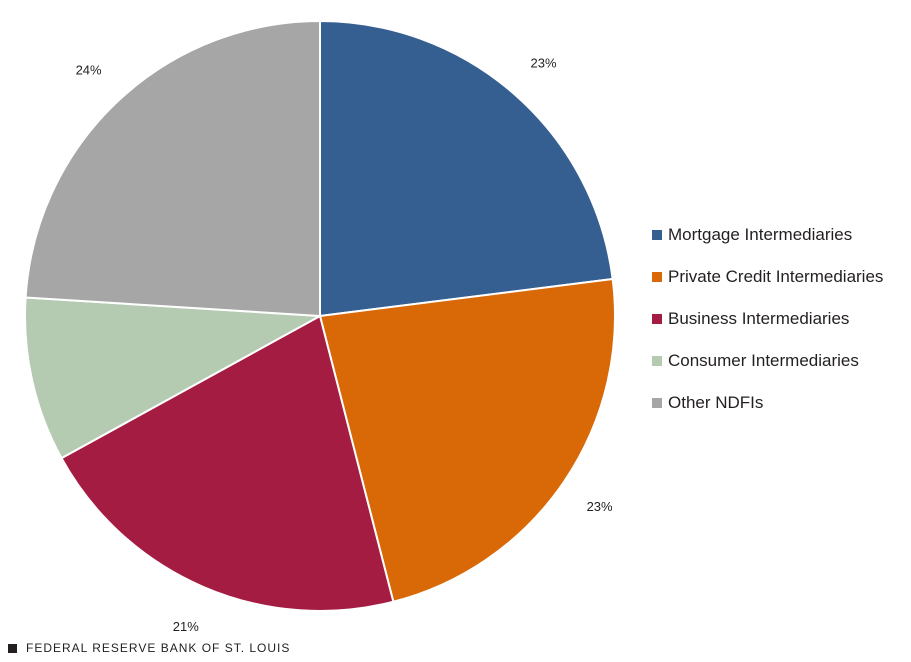  I want to click on legend-label: Private Credit Intermediaries, so click(776, 276).